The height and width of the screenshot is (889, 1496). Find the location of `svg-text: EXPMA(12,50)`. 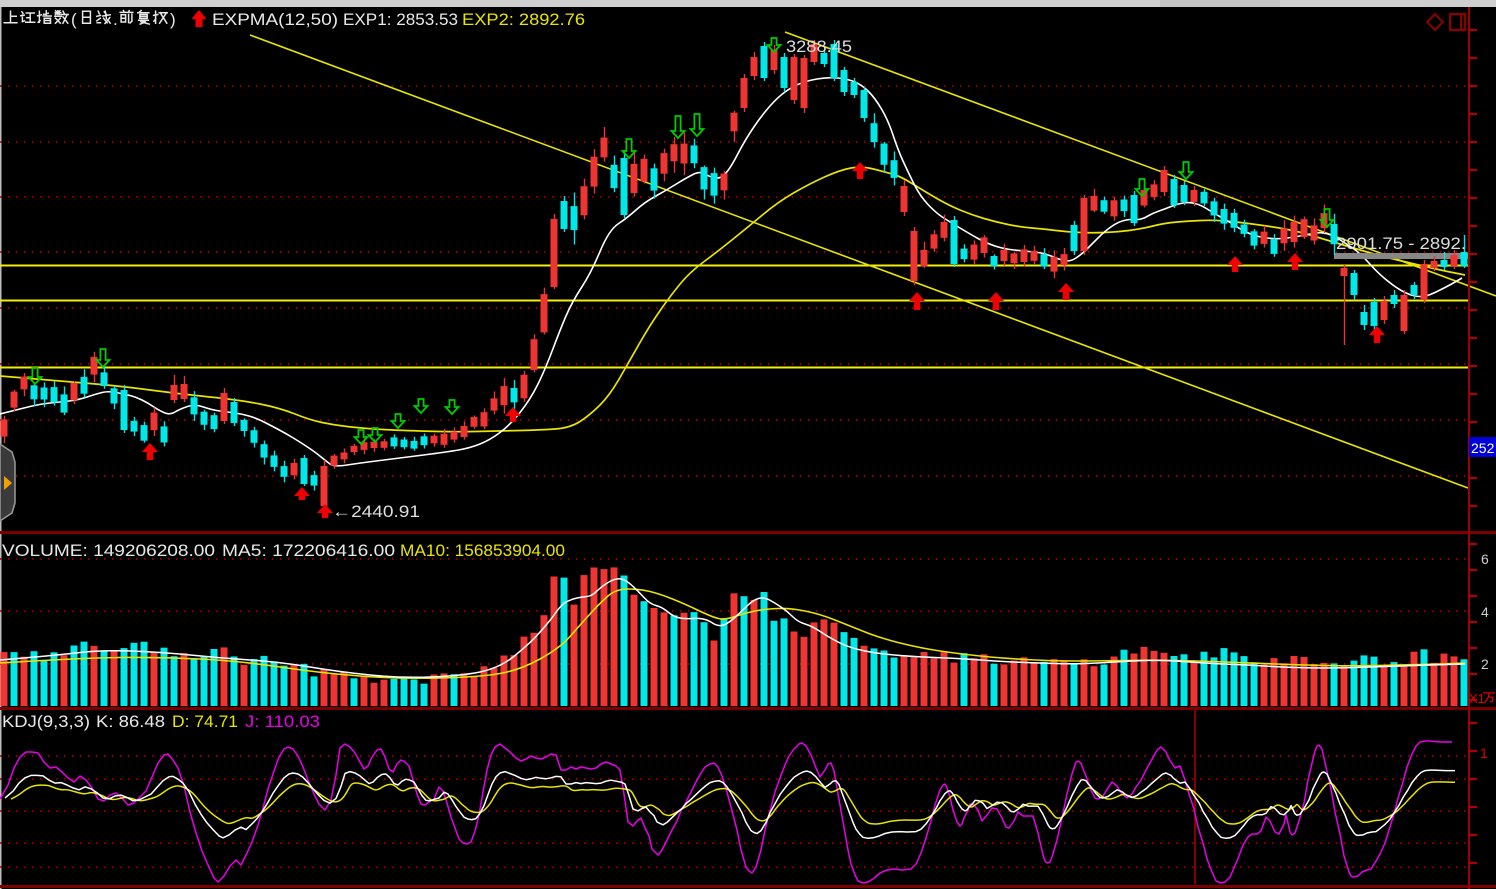

svg-text: EXPMA(12,50) is located at coordinates (275, 19).